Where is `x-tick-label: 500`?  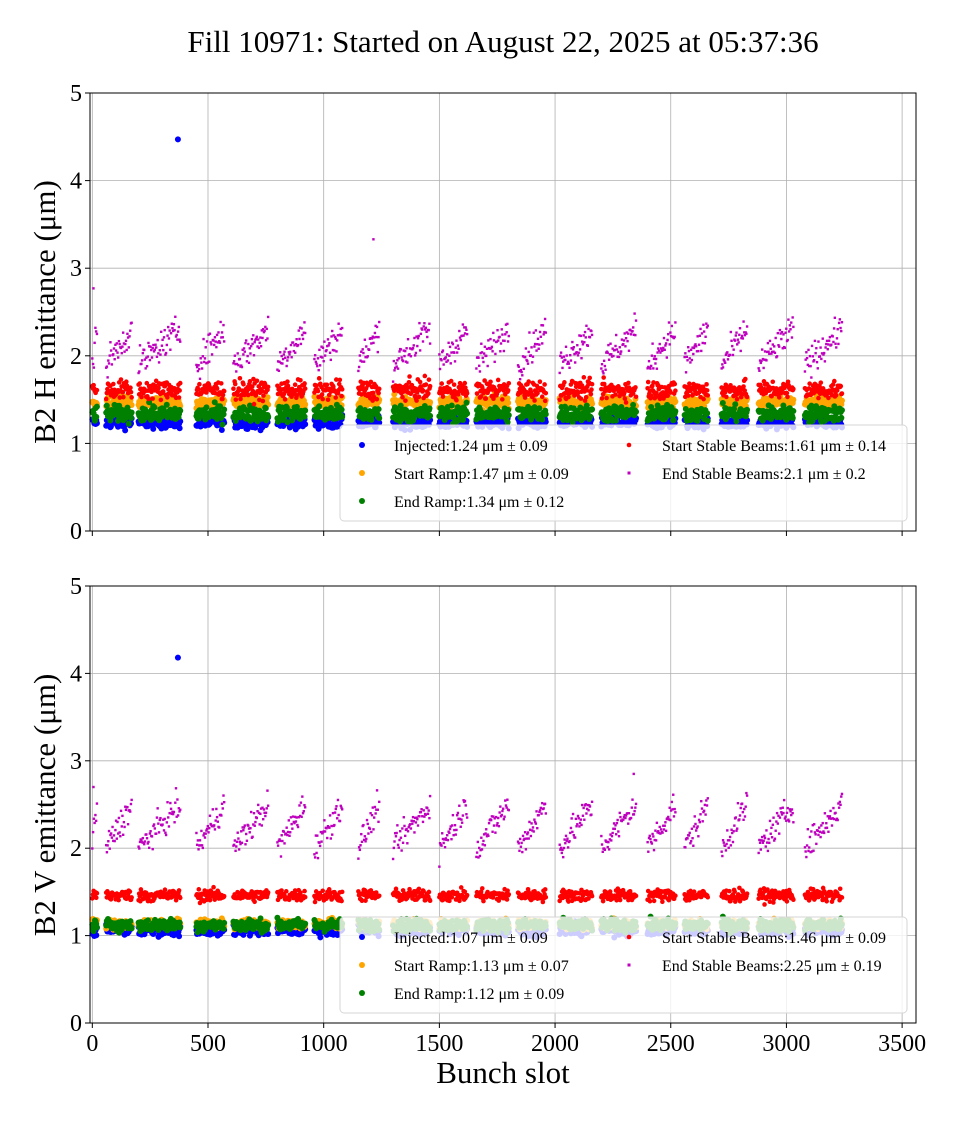
x-tick-label: 500 is located at coordinates (208, 1044).